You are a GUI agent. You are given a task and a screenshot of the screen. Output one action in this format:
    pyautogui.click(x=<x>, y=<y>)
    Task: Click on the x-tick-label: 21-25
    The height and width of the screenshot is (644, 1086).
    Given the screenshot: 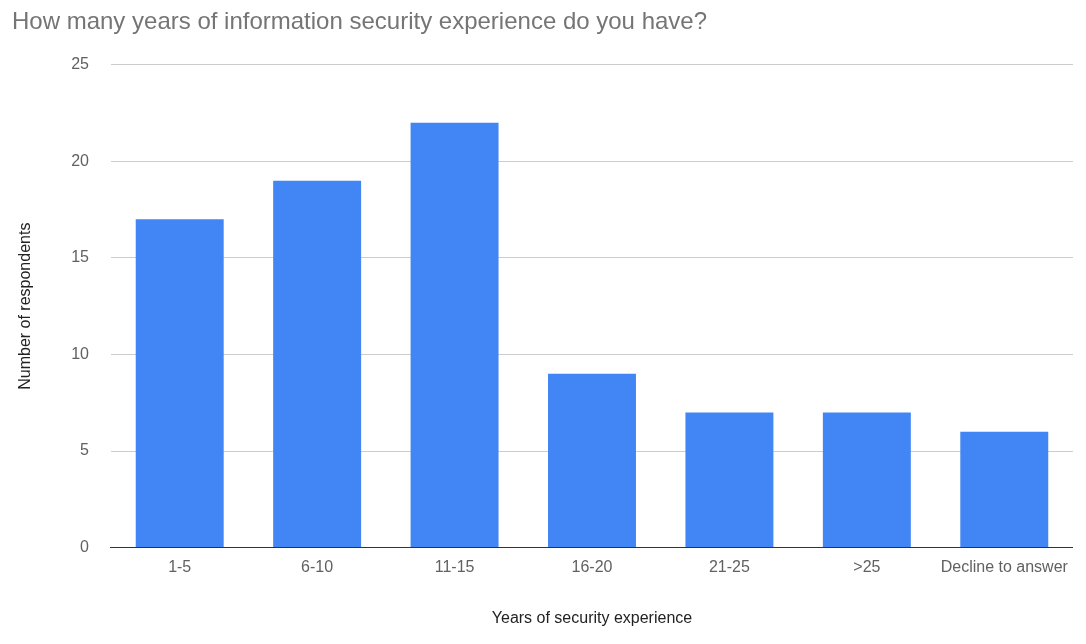 What is the action you would take?
    pyautogui.click(x=729, y=566)
    